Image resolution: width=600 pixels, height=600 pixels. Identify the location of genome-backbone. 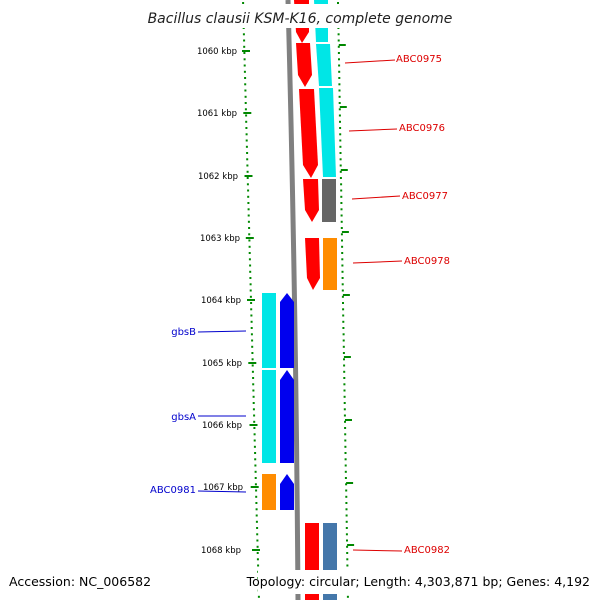
(293, 300).